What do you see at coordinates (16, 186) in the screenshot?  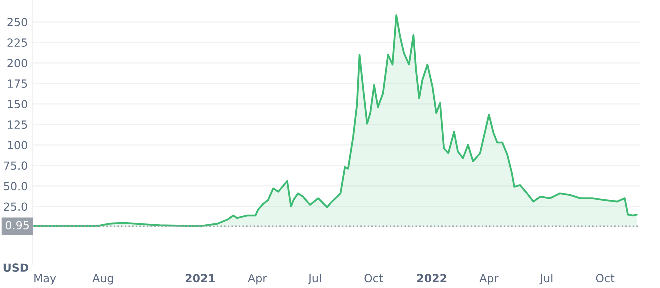 I see `y-tick-label: 50.0` at bounding box center [16, 186].